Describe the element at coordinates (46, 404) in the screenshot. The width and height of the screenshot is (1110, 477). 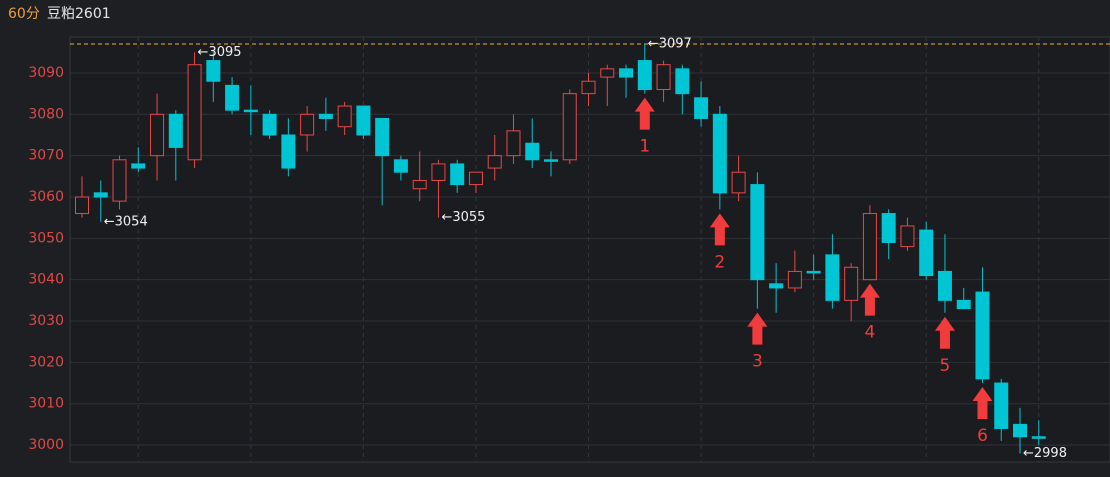
I see `y-tick-label: 3010` at that location.